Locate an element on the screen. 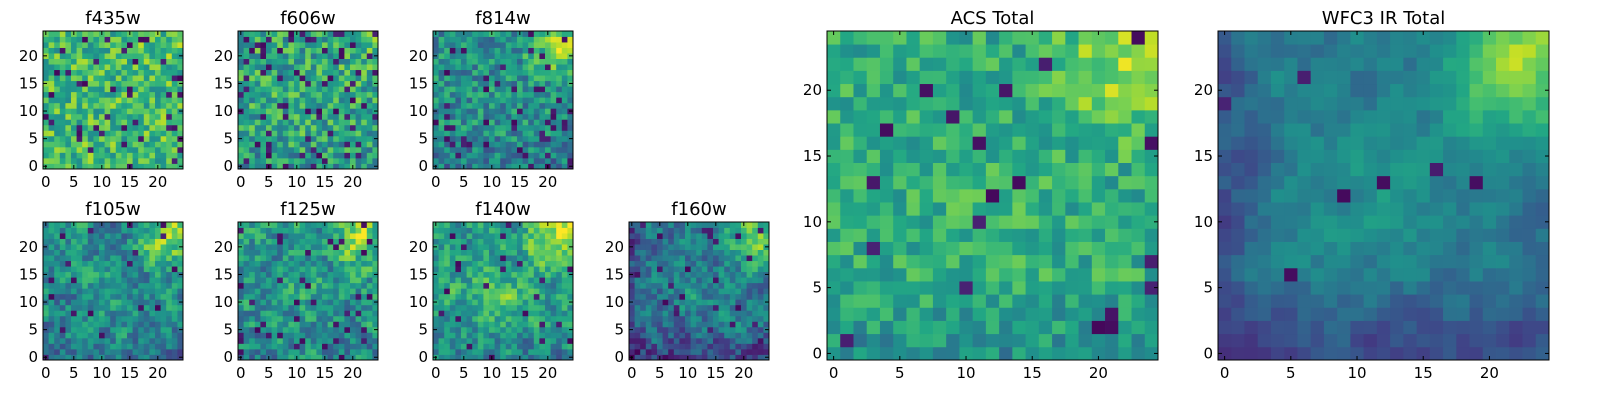 This screenshot has height=400, width=1600. x-tick-label: 0 is located at coordinates (241, 373).